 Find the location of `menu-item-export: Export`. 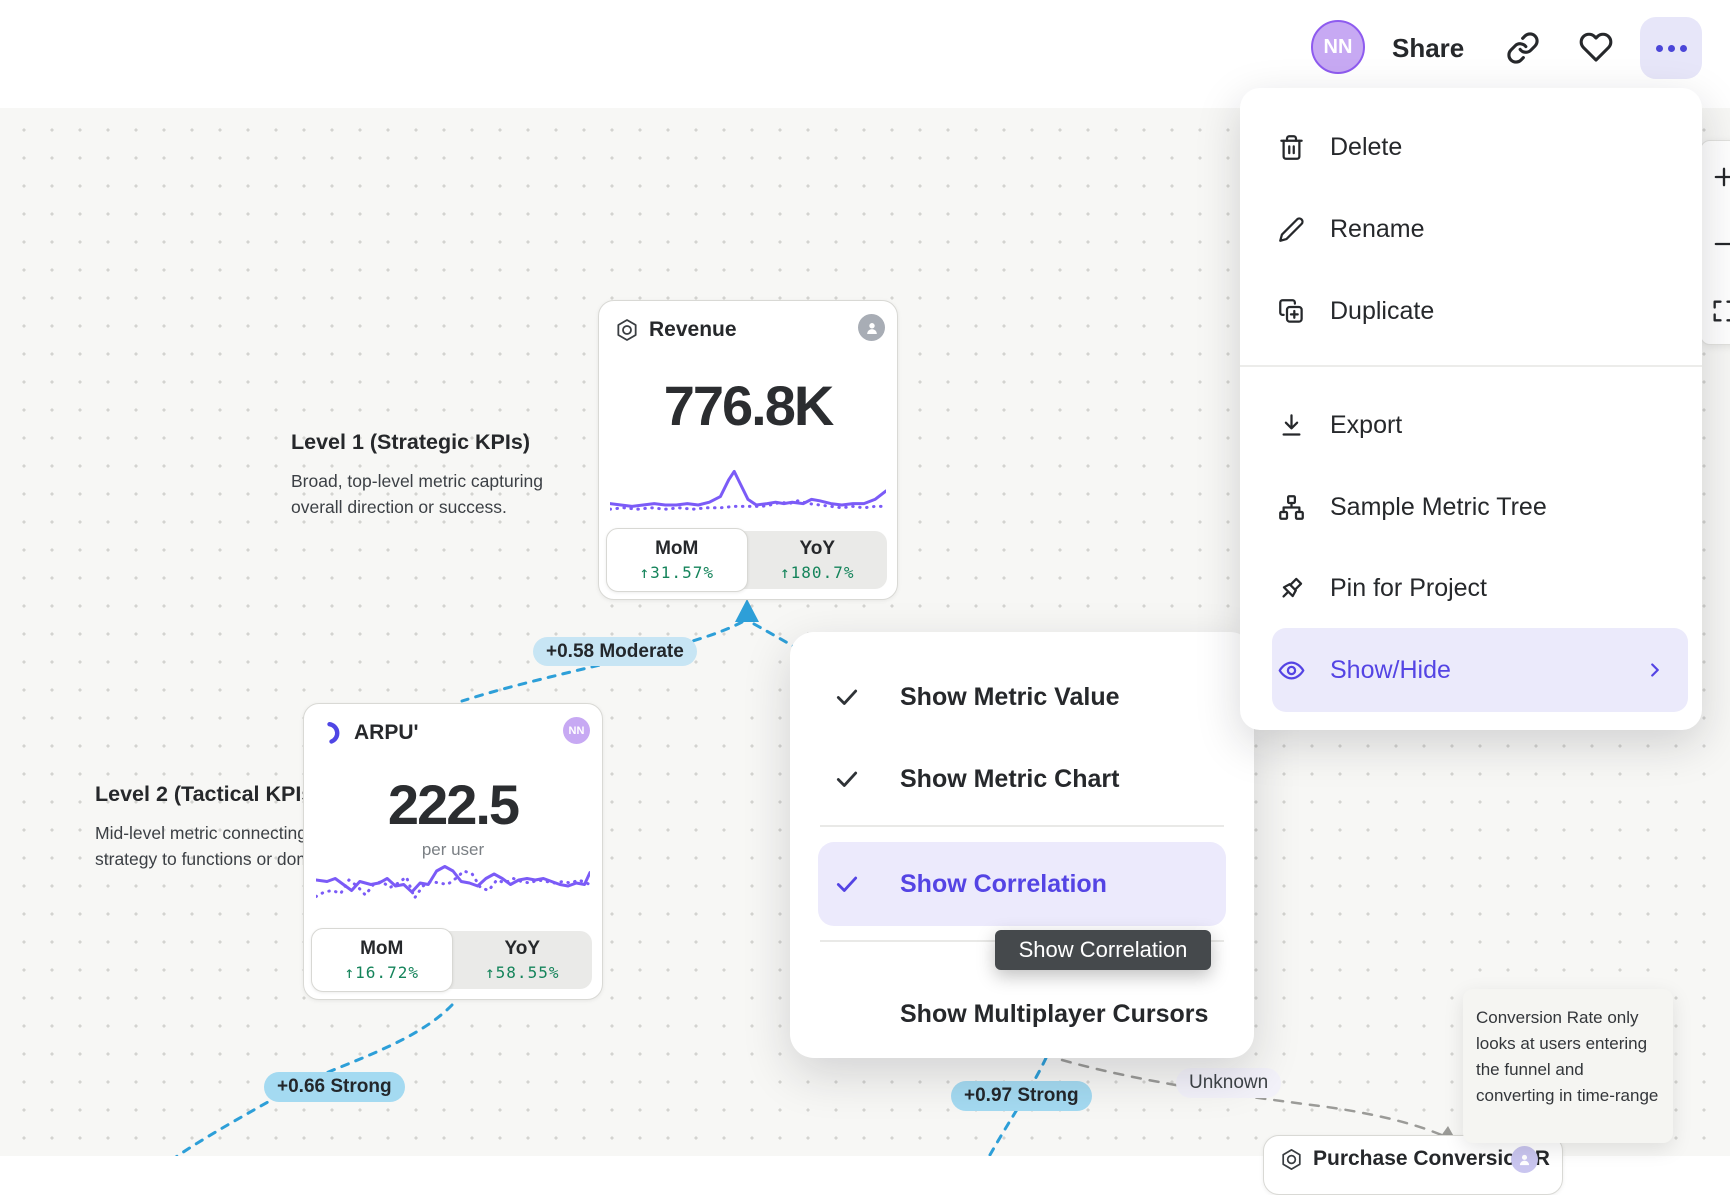

menu-item-export: Export is located at coordinates (1471, 425).